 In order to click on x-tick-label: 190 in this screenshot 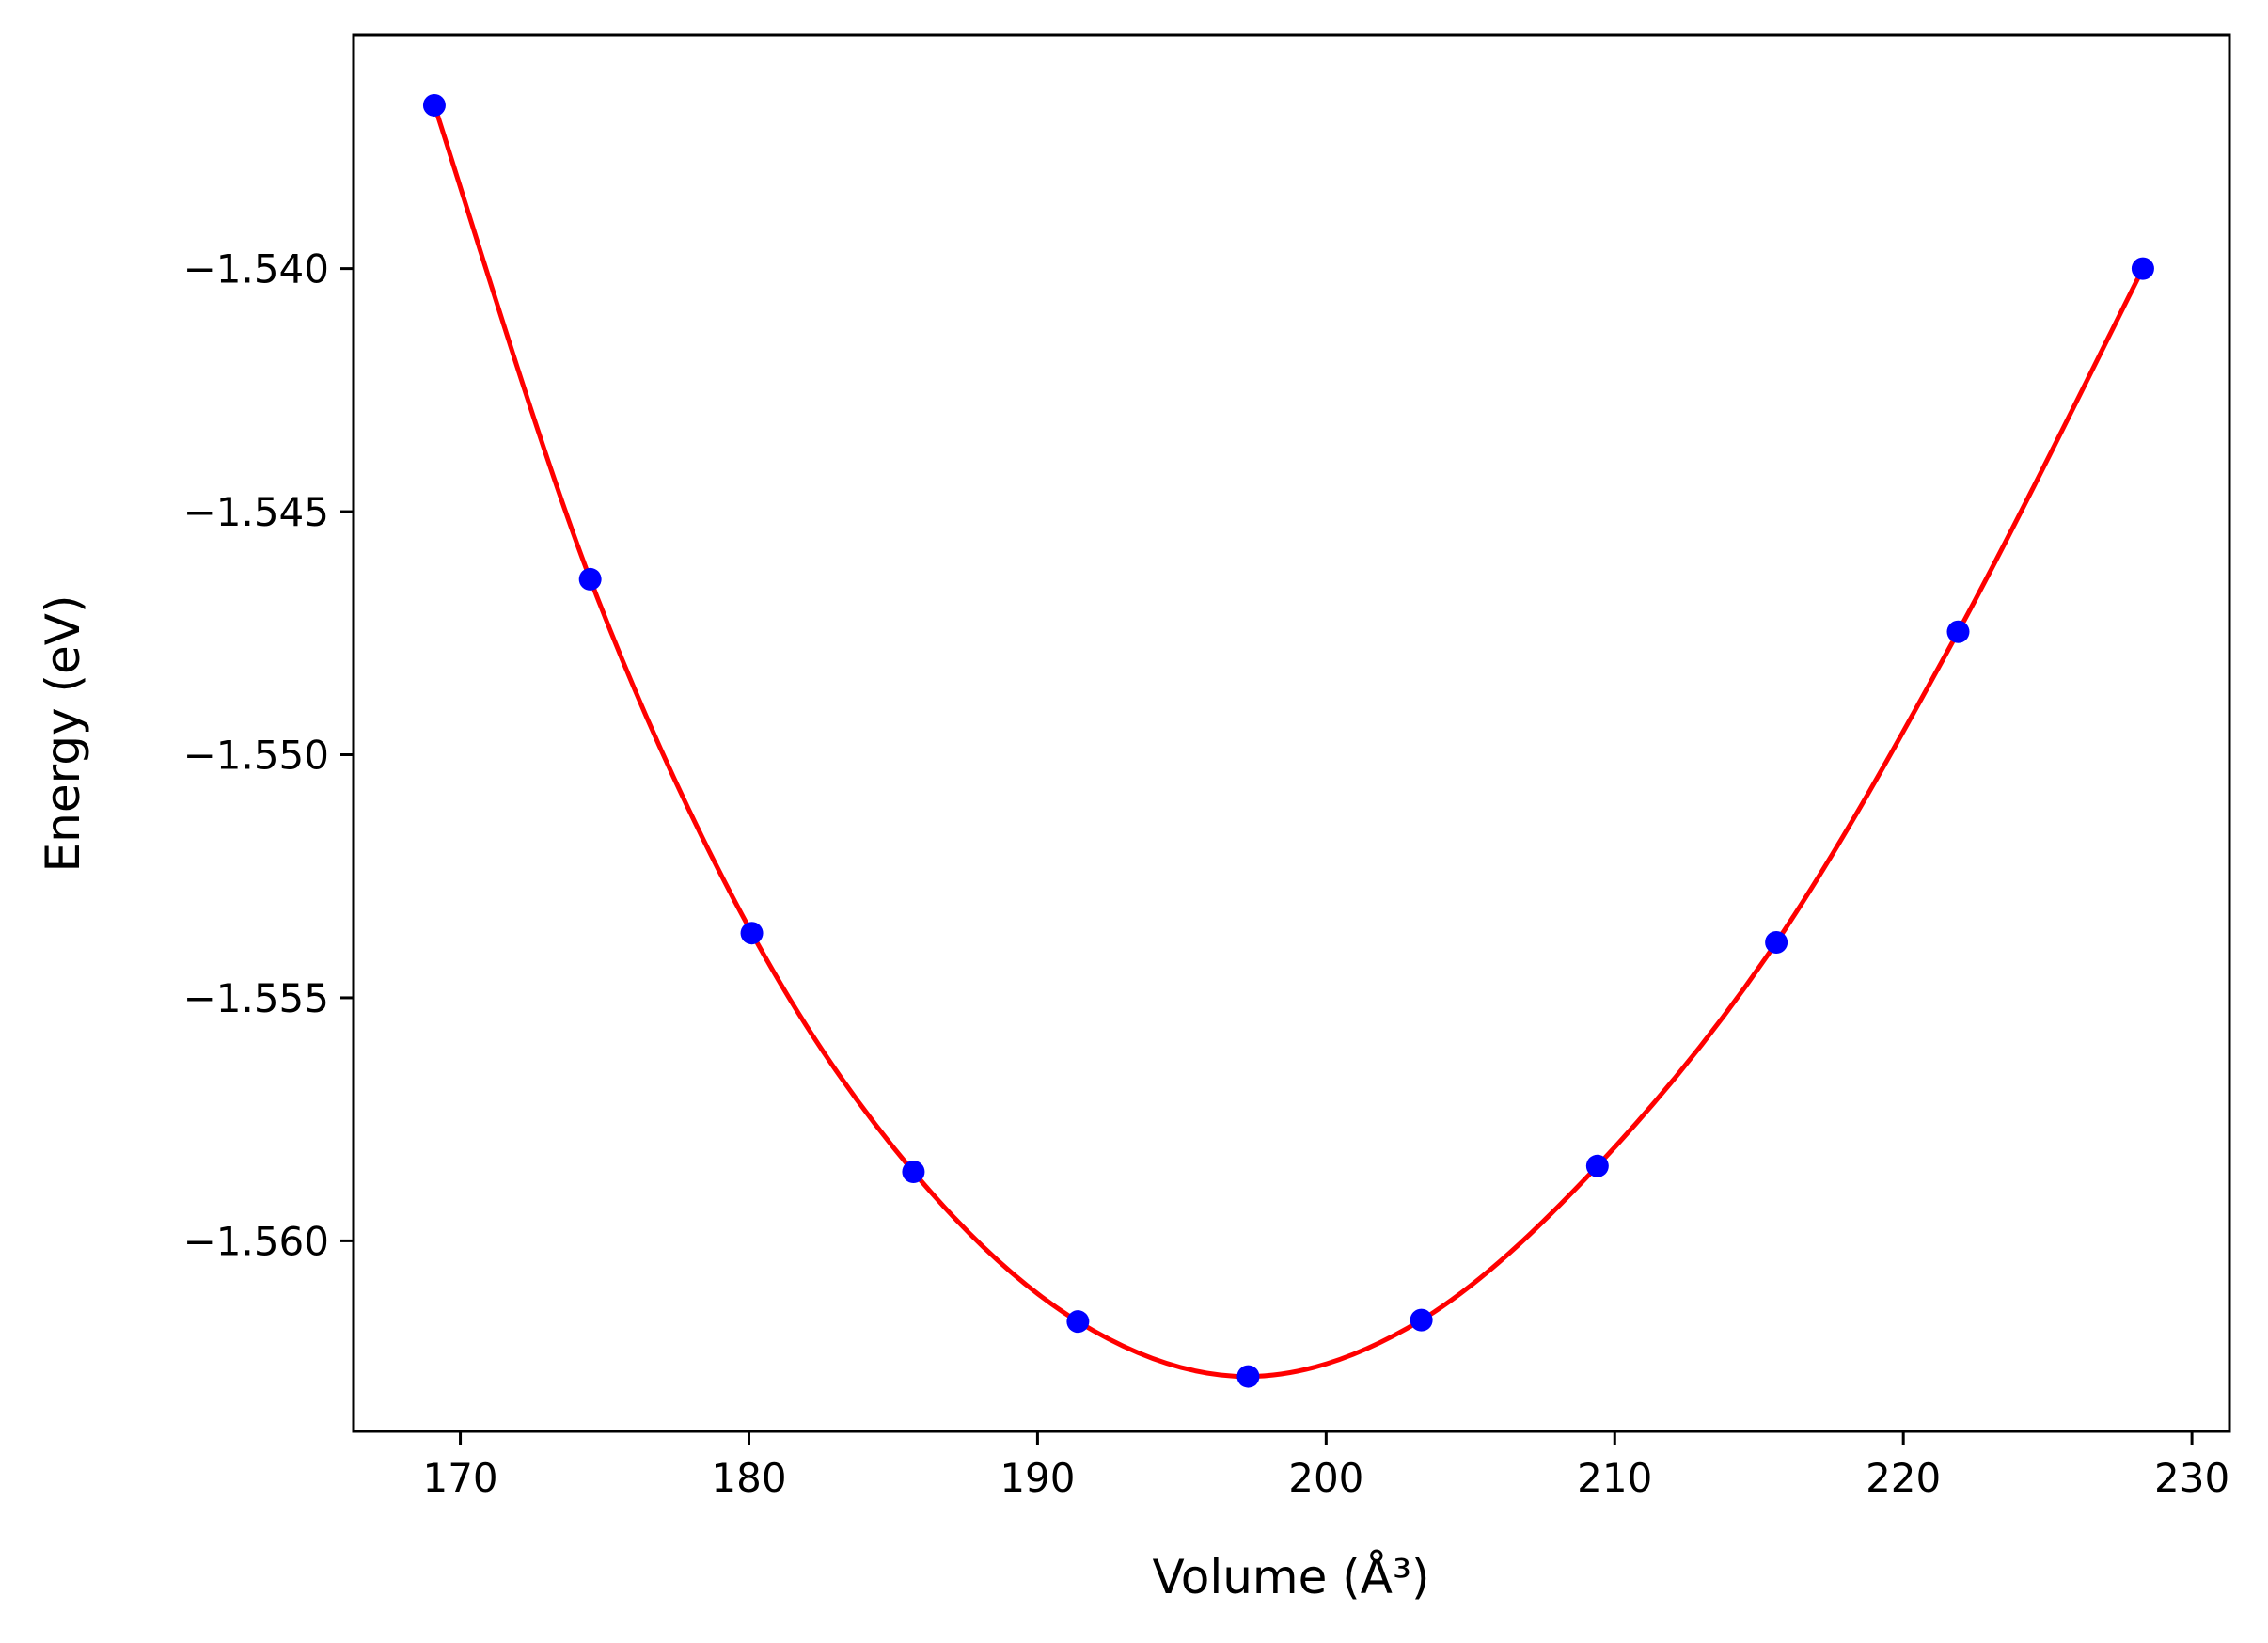, I will do `click(1037, 1478)`.